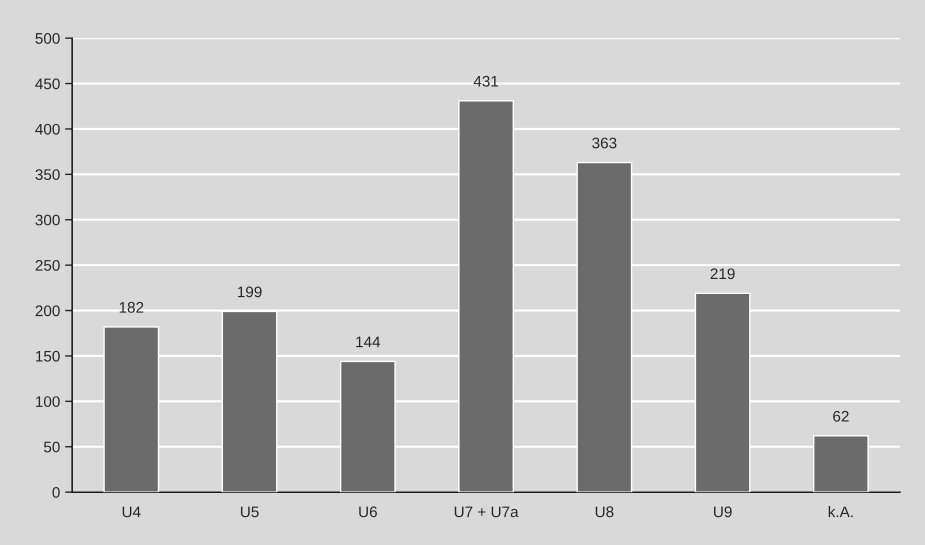 The height and width of the screenshot is (545, 925). I want to click on y-tick-label: 450, so click(47, 84).